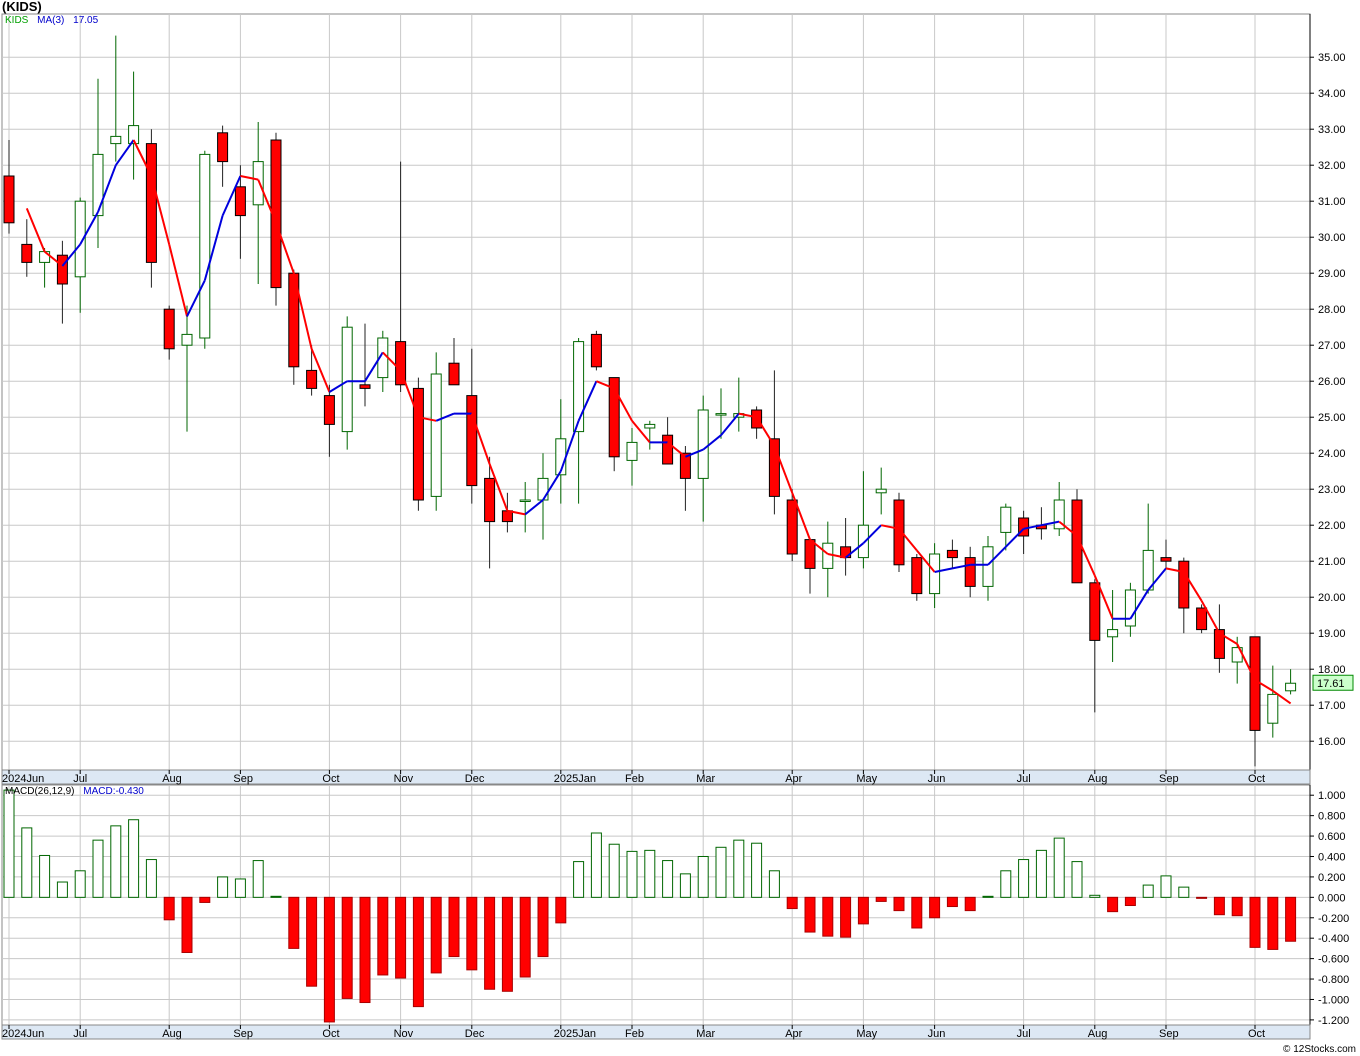 The height and width of the screenshot is (1056, 1360). What do you see at coordinates (1332, 202) in the screenshot?
I see `price-tick-label: 31.00` at bounding box center [1332, 202].